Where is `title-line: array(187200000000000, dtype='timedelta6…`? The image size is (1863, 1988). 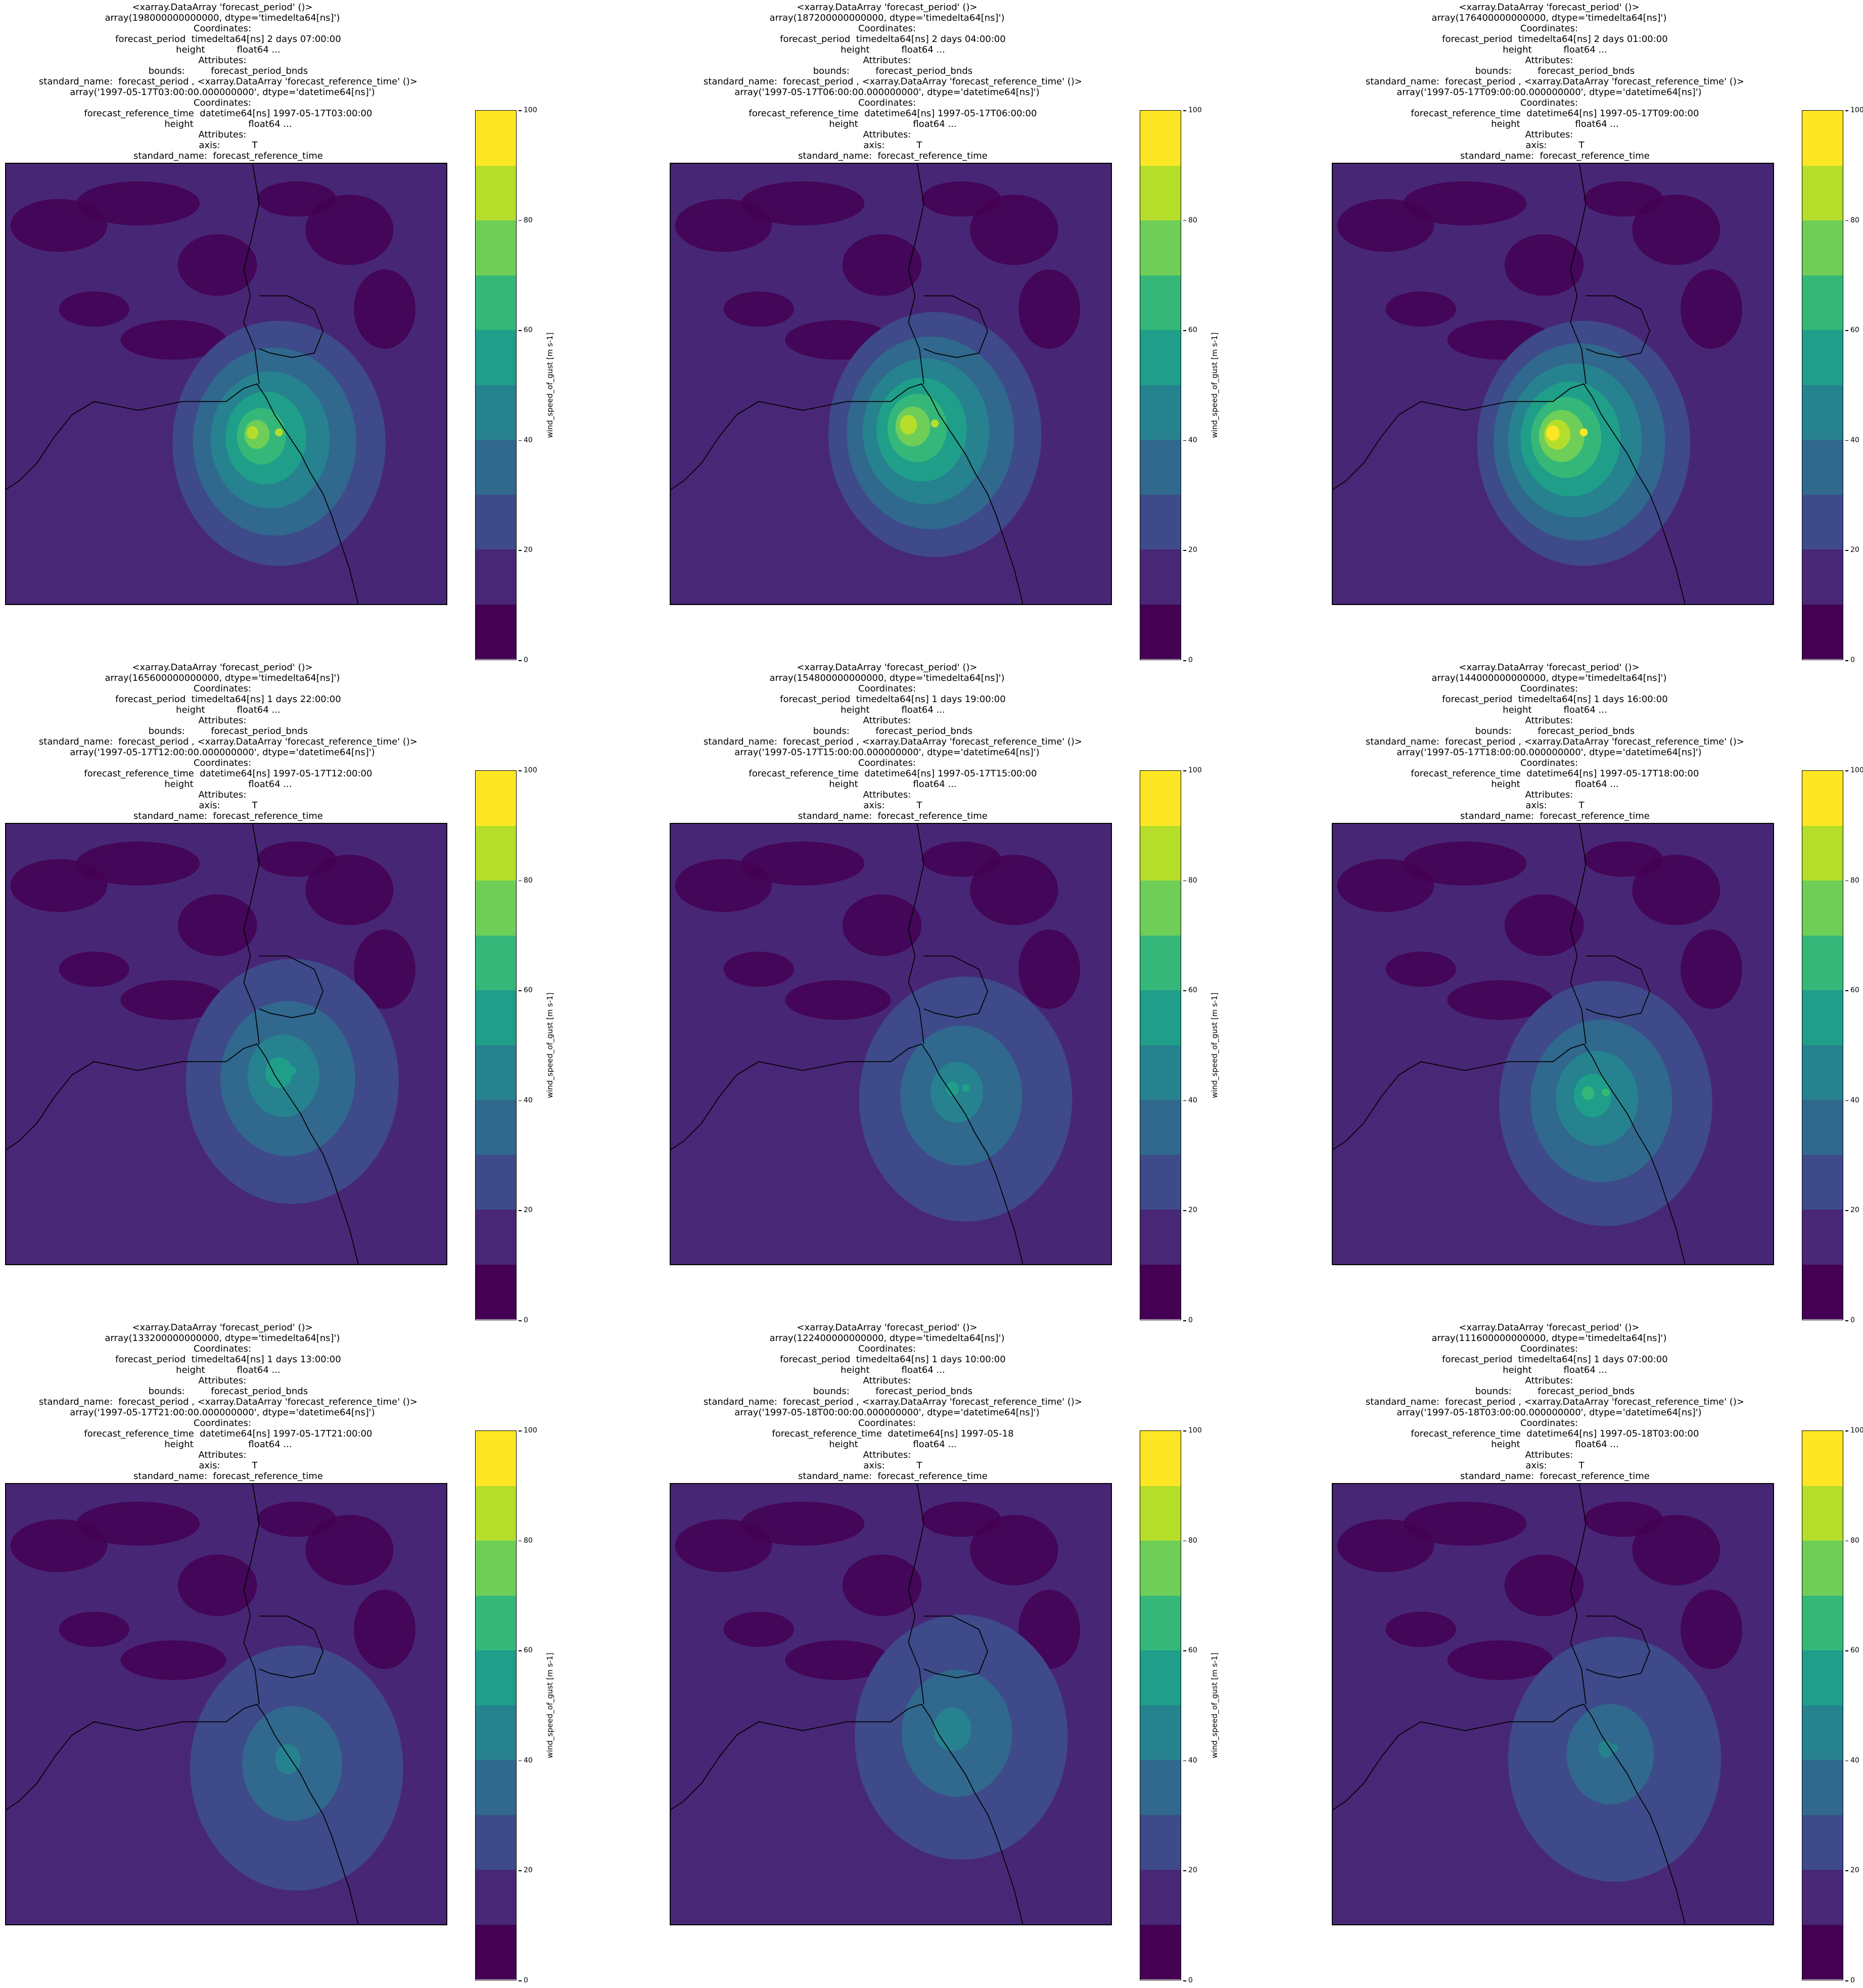
title-line: array(187200000000000, dtype='timedelta6… is located at coordinates (887, 18).